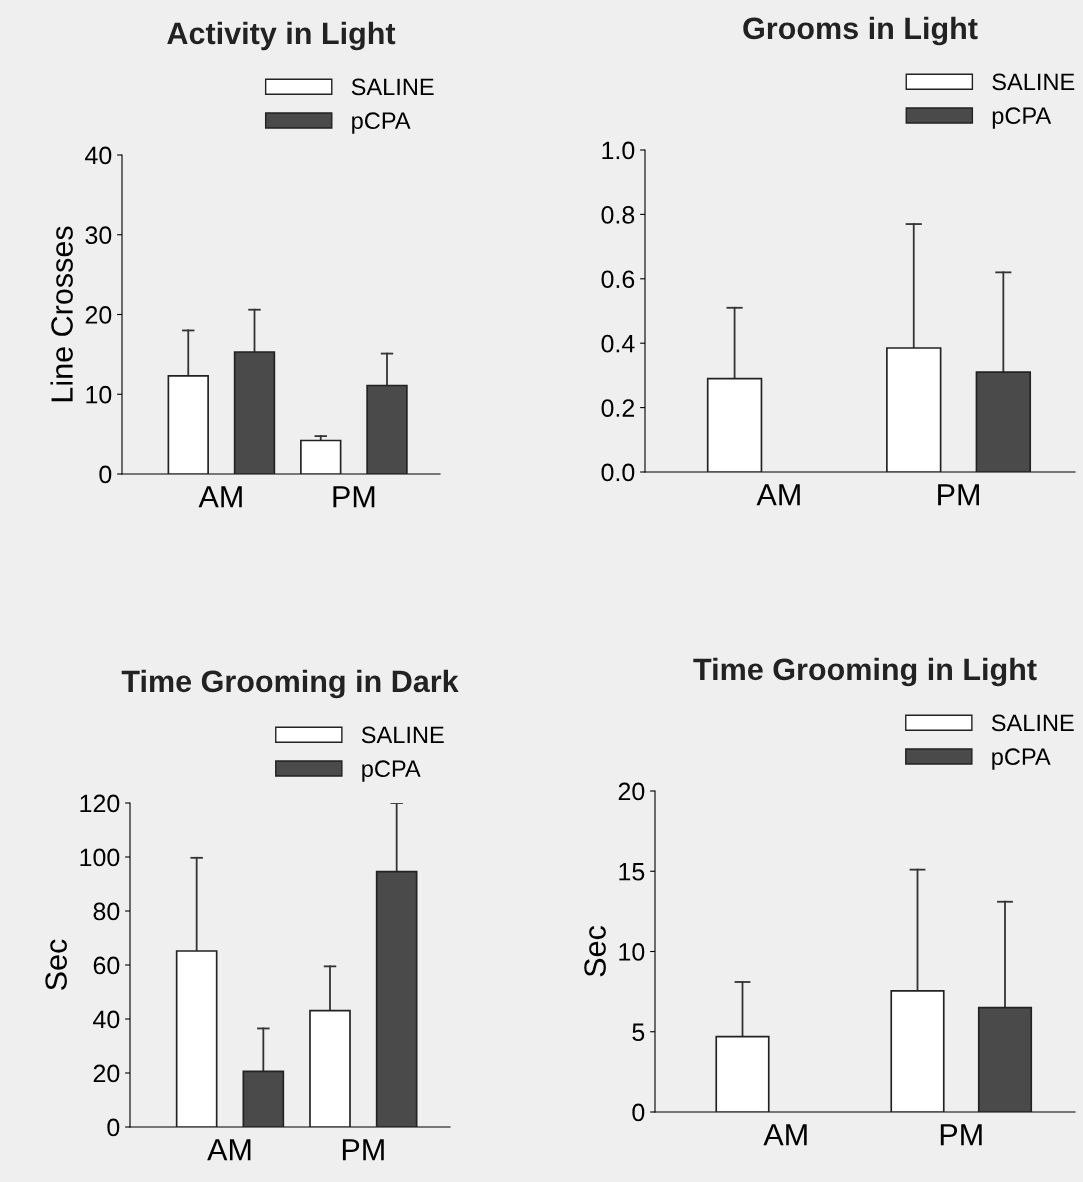 The width and height of the screenshot is (1083, 1182). I want to click on y-tick-label: 120, so click(100, 803).